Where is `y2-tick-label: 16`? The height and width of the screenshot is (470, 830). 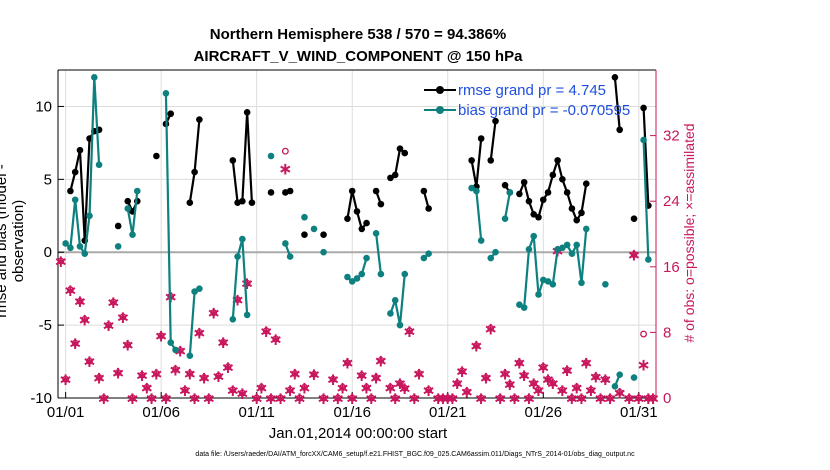 y2-tick-label: 16 is located at coordinates (671, 267).